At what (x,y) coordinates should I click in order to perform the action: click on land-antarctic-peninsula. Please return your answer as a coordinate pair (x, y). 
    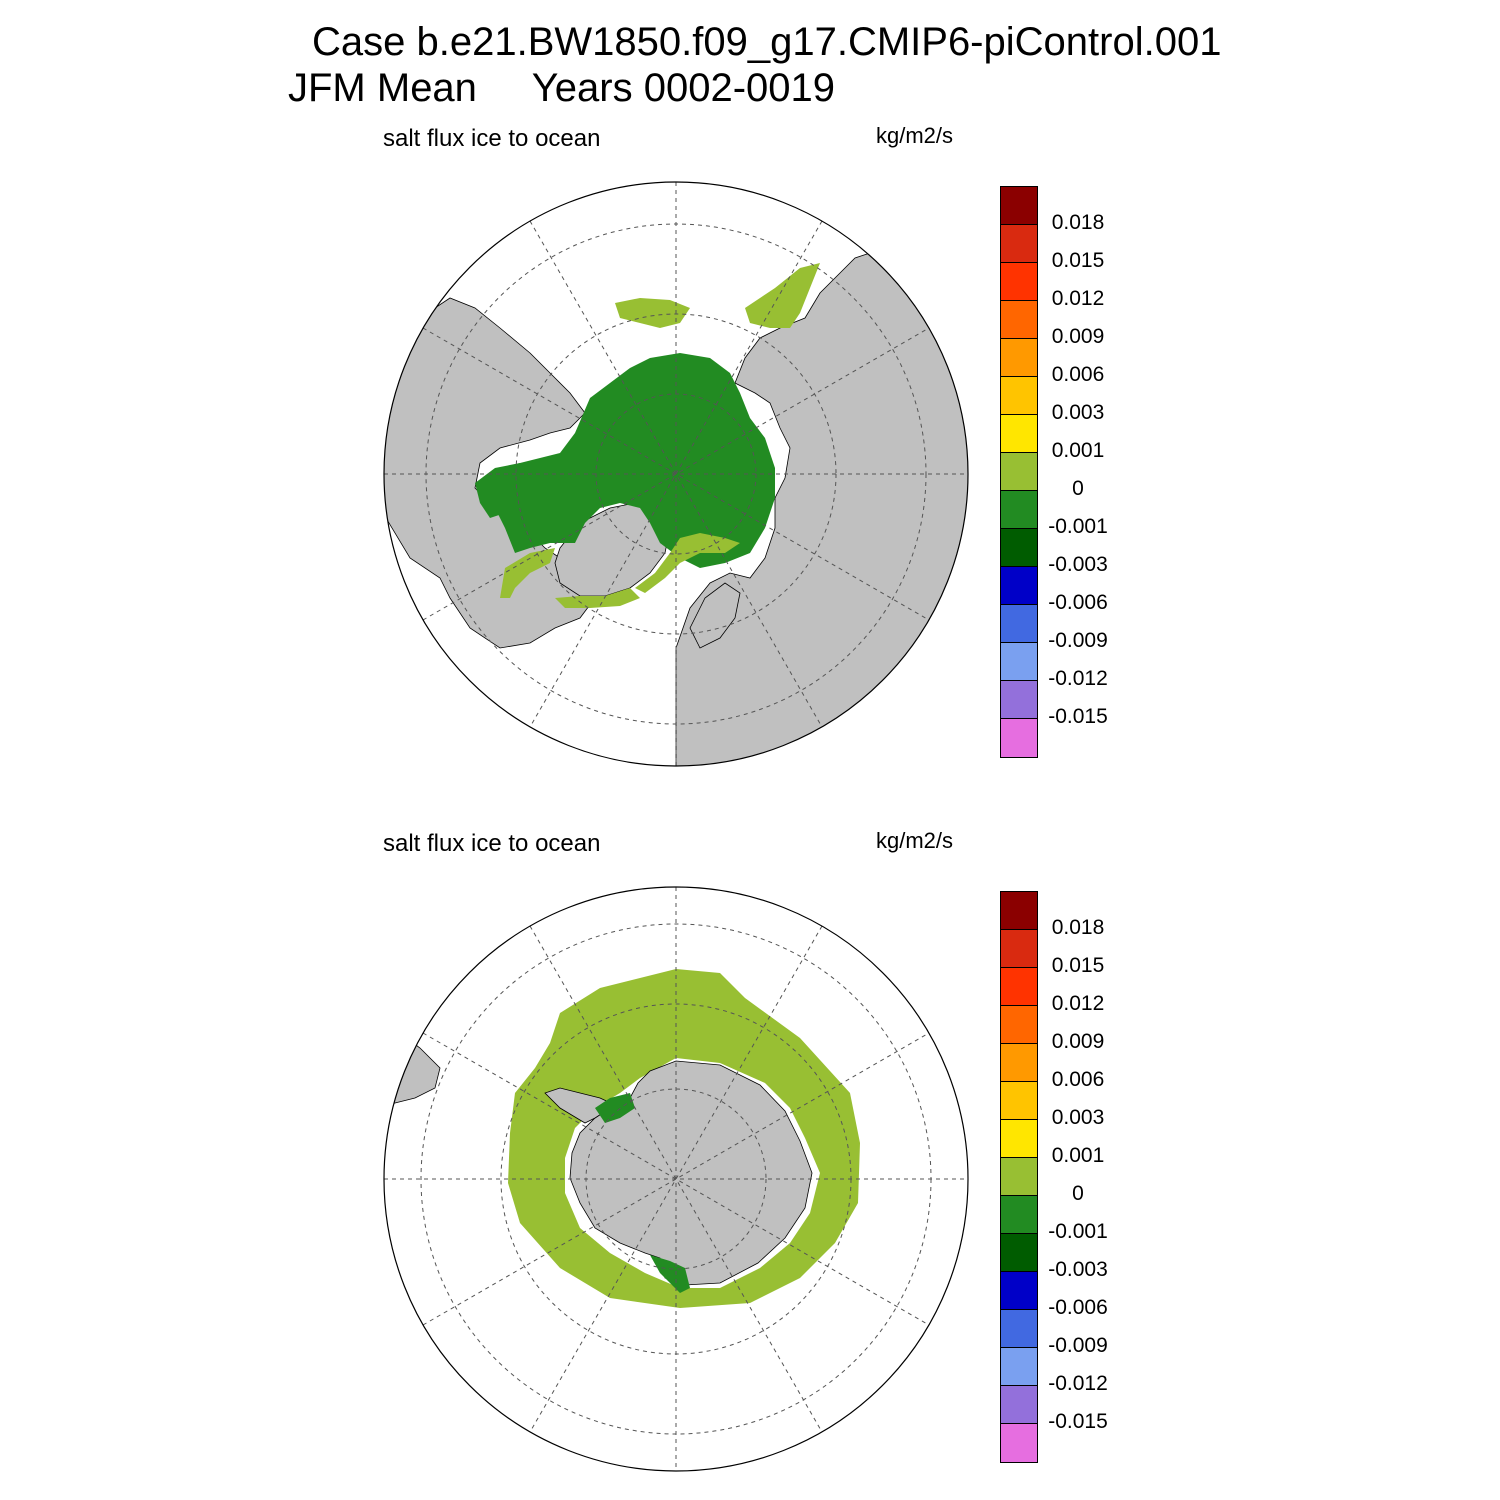
    Looking at the image, I should click on (580, 1105).